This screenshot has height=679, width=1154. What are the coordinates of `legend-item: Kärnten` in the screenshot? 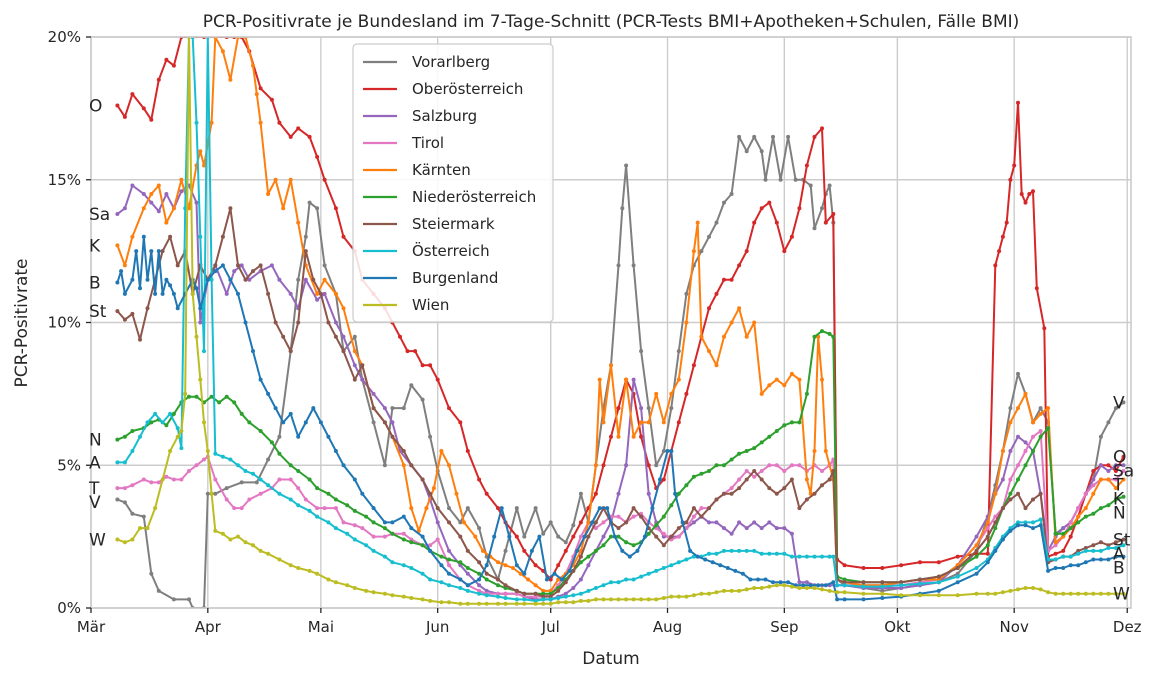 It's located at (417, 170).